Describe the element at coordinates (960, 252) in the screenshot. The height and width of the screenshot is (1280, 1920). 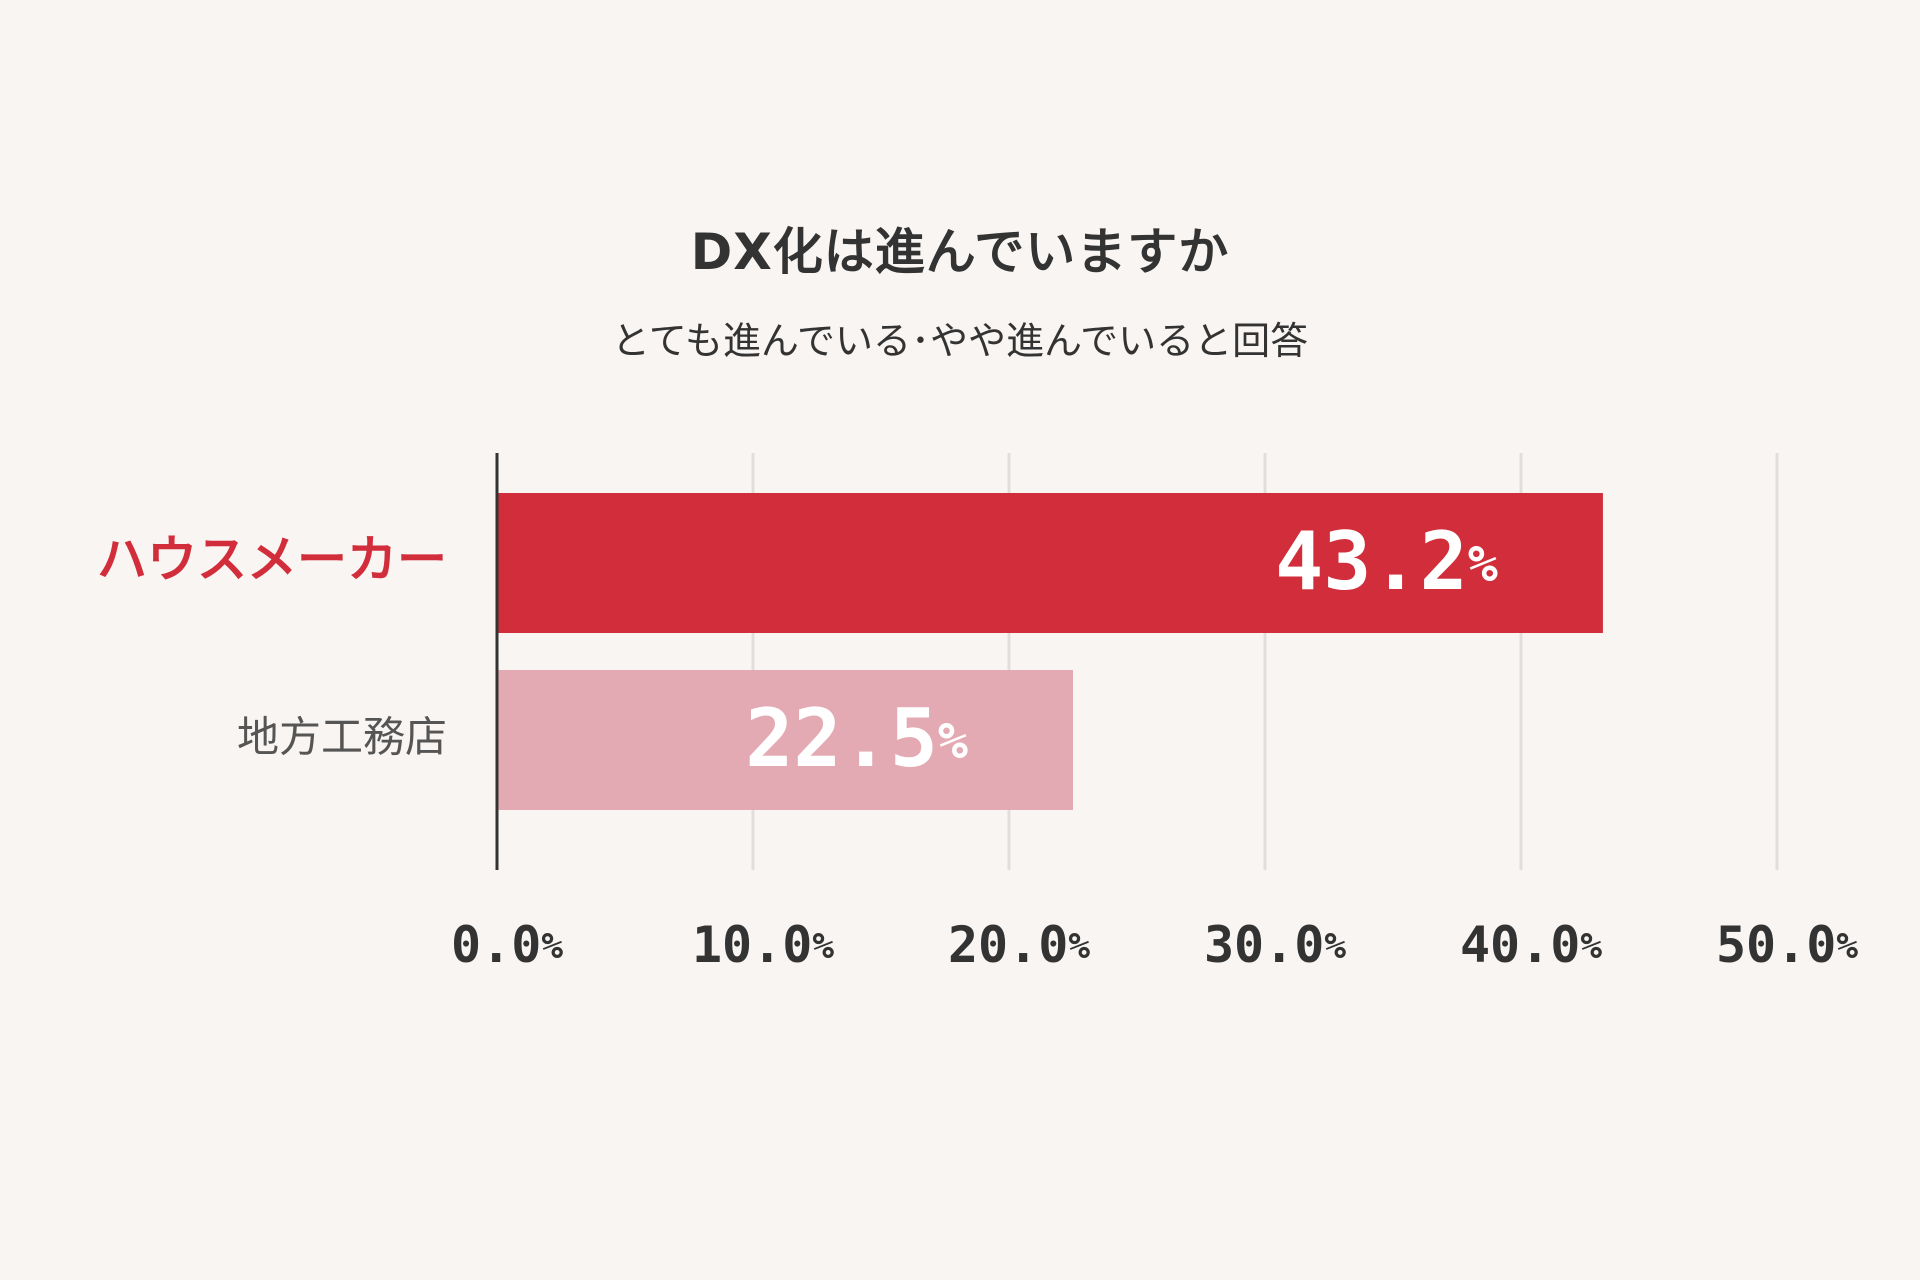
I see `chart-title: DX化は進んでいますか` at that location.